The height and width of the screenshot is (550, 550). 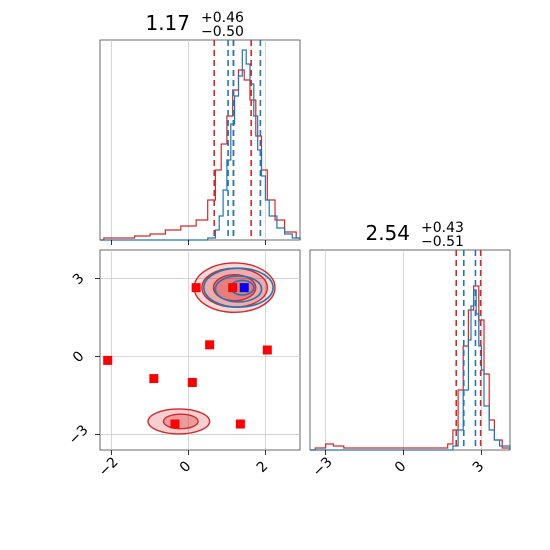 I want to click on joint-y-ticks: −3 0 3, so click(x=83, y=359).